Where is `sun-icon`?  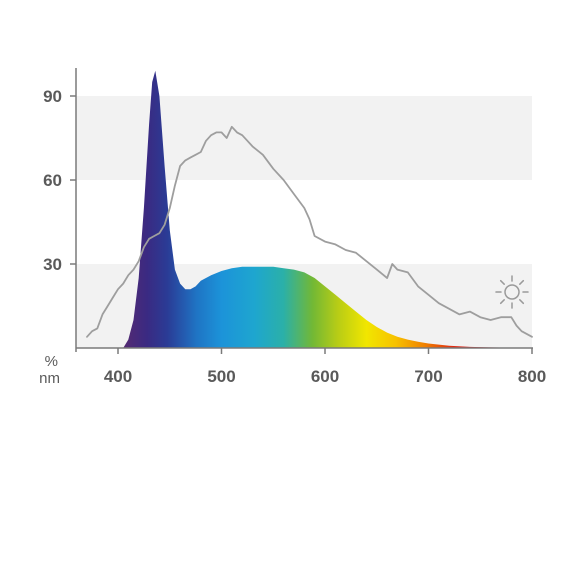
sun-icon is located at coordinates (512, 292).